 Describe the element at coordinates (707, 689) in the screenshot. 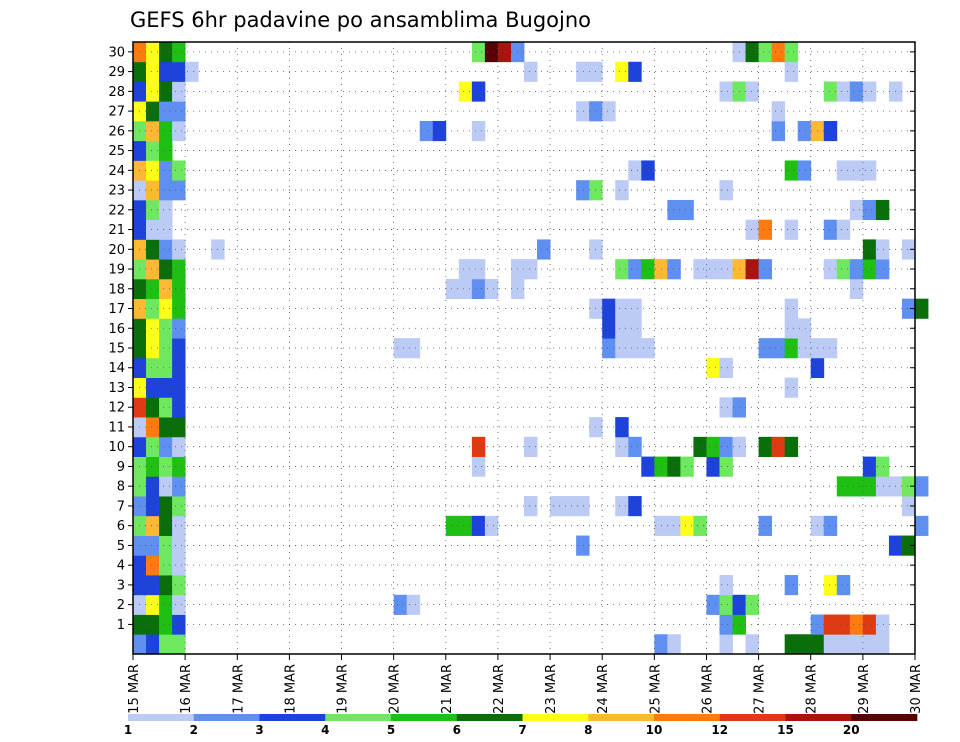

I see `x-tick-label: 26 MAR` at that location.